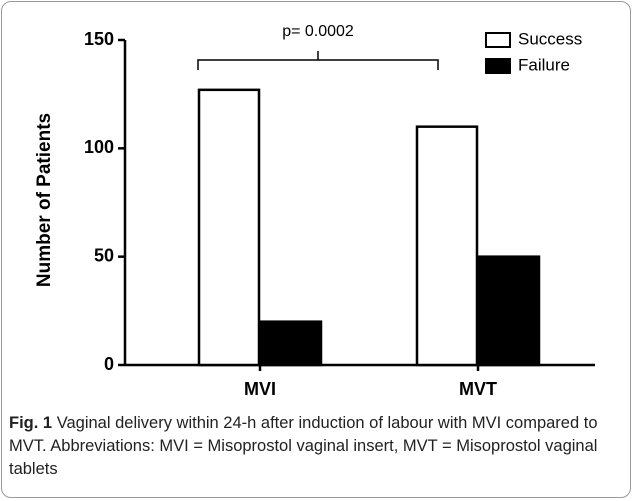 This screenshot has height=501, width=634. I want to click on caption-label: Fig. 1, so click(31, 423).